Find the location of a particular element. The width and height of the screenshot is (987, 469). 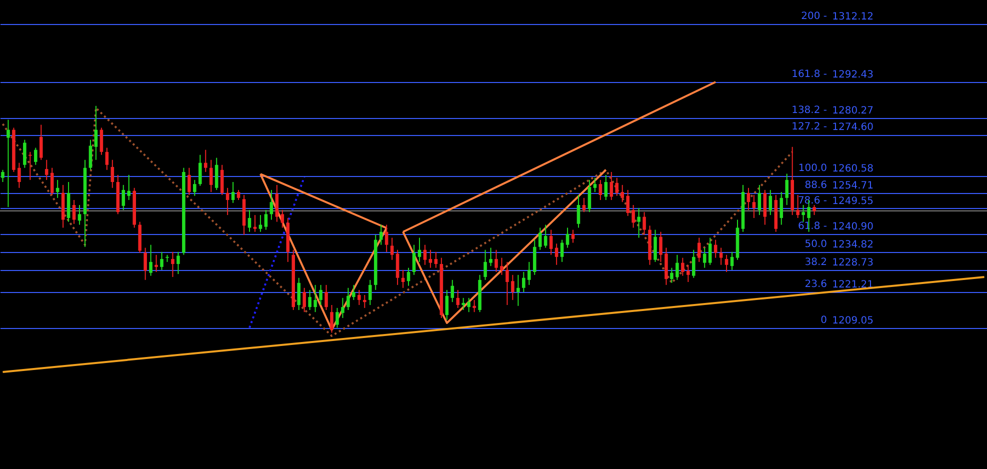

y-tick-label: 1292.43 is located at coordinates (853, 74).